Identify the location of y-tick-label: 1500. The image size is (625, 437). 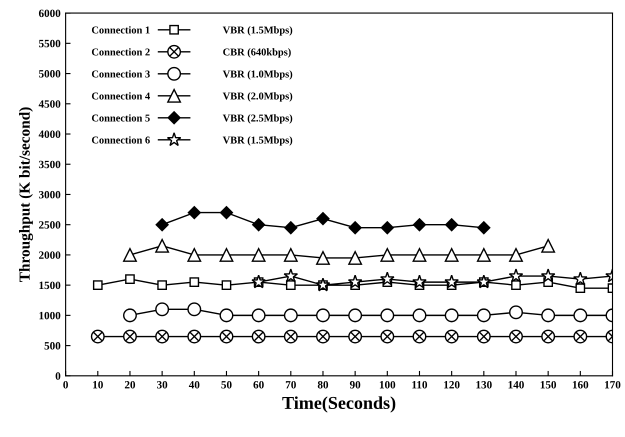
(49, 286).